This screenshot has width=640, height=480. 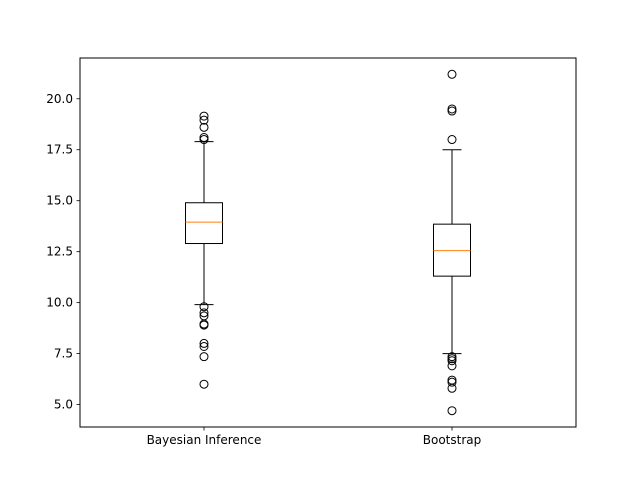 I want to click on y-tick-label: 20.0, so click(x=59, y=99).